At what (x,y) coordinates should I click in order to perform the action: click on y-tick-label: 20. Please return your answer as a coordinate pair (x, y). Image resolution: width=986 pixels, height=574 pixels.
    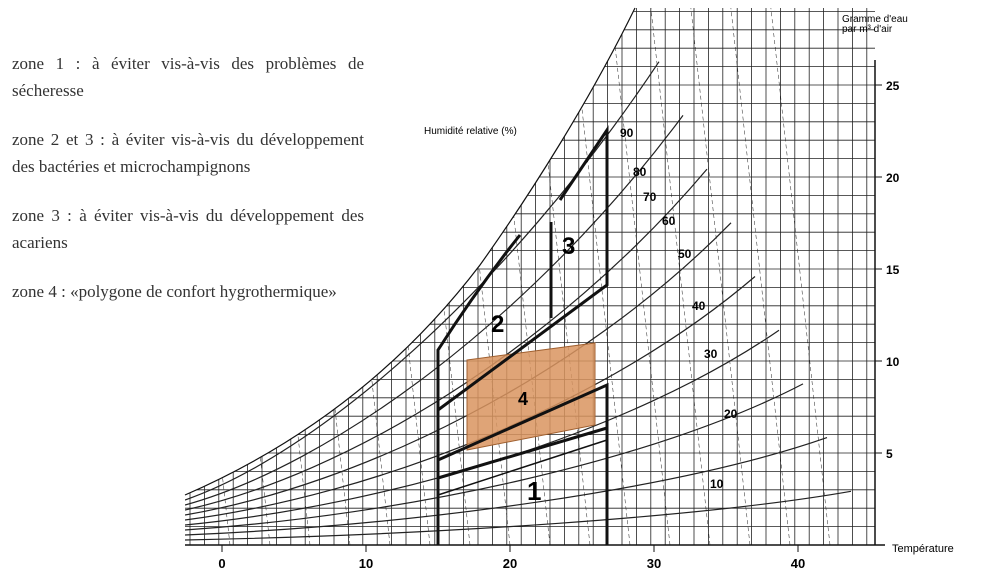
    Looking at the image, I should click on (893, 178).